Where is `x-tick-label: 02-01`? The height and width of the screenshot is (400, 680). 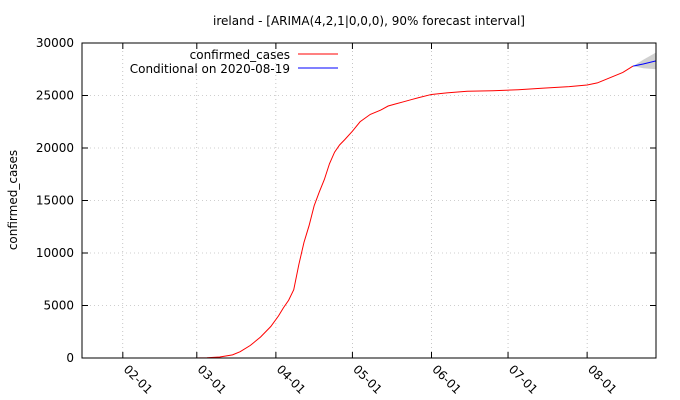 x-tick-label: 02-01 is located at coordinates (138, 379).